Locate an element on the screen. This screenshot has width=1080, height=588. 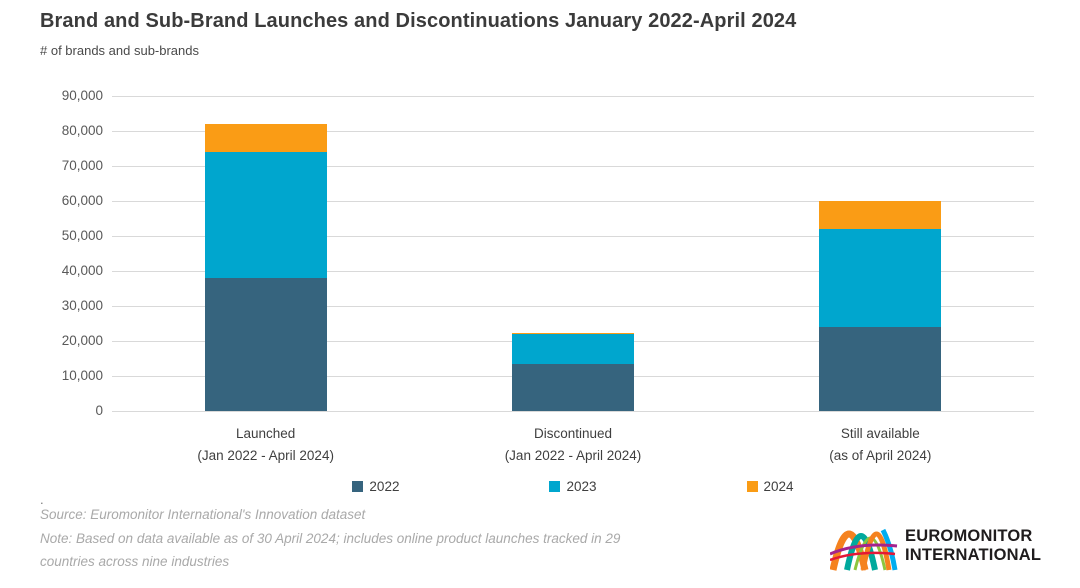
euromonitor-logo: EUROMONITOR INTERNATIONAL is located at coordinates (935, 548).